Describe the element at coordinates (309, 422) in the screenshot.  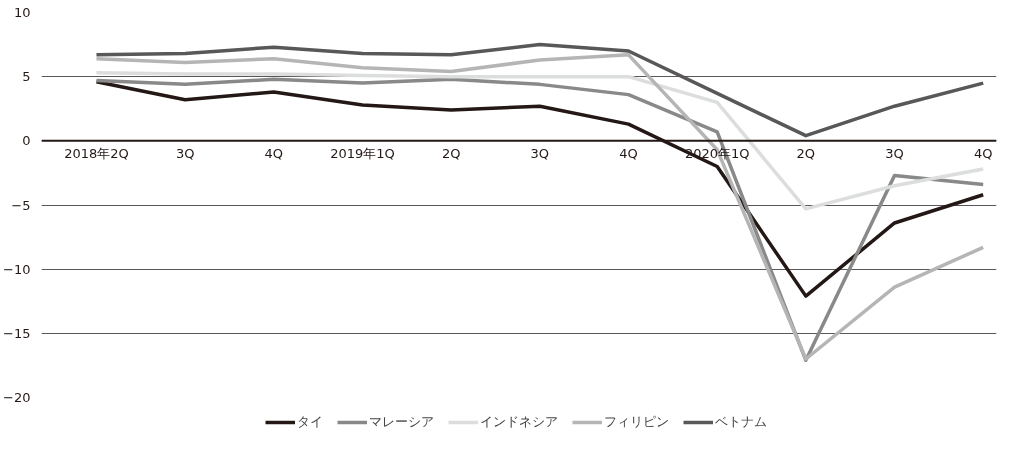
I see `legend-label: タイ` at that location.